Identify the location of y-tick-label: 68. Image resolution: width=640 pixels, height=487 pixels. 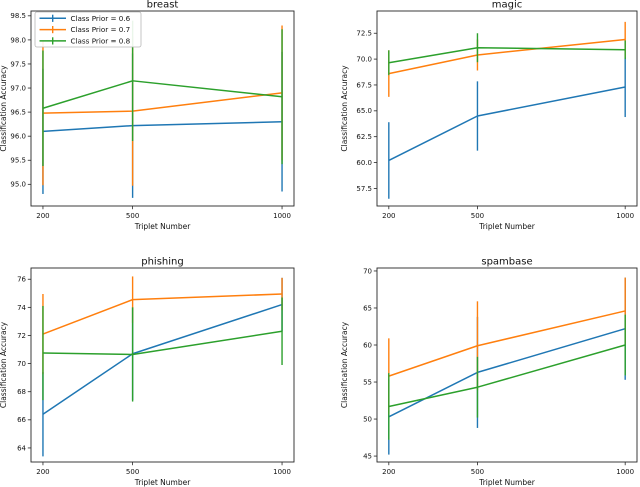
(21, 392).